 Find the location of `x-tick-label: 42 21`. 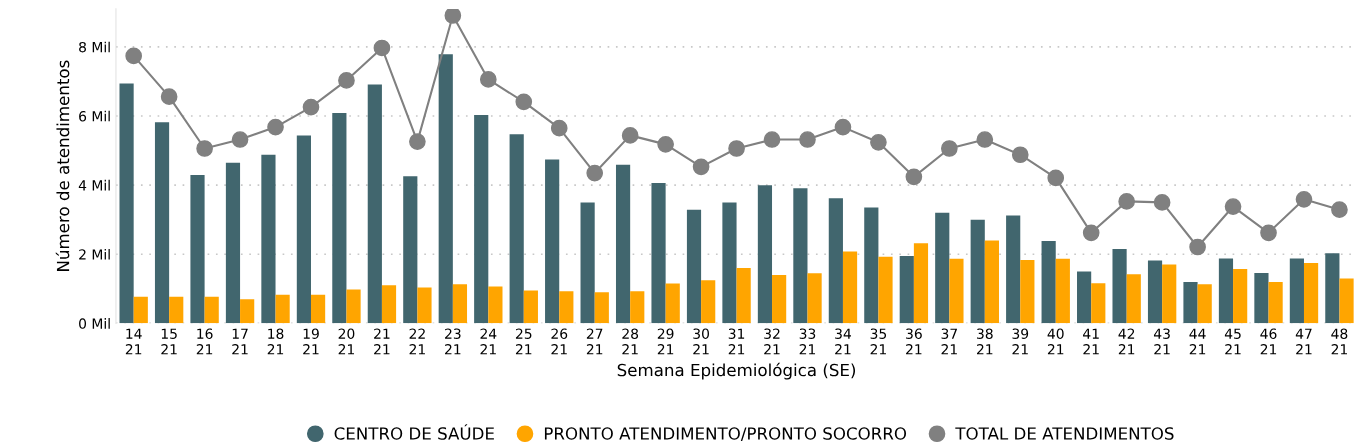

x-tick-label: 42 21 is located at coordinates (1126, 341).